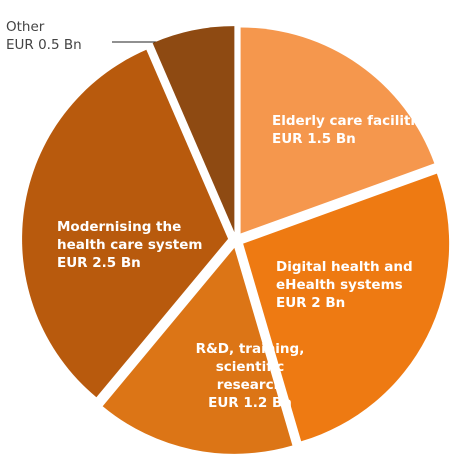  I want to click on value-label: EUR 2 Bn, so click(311, 303).